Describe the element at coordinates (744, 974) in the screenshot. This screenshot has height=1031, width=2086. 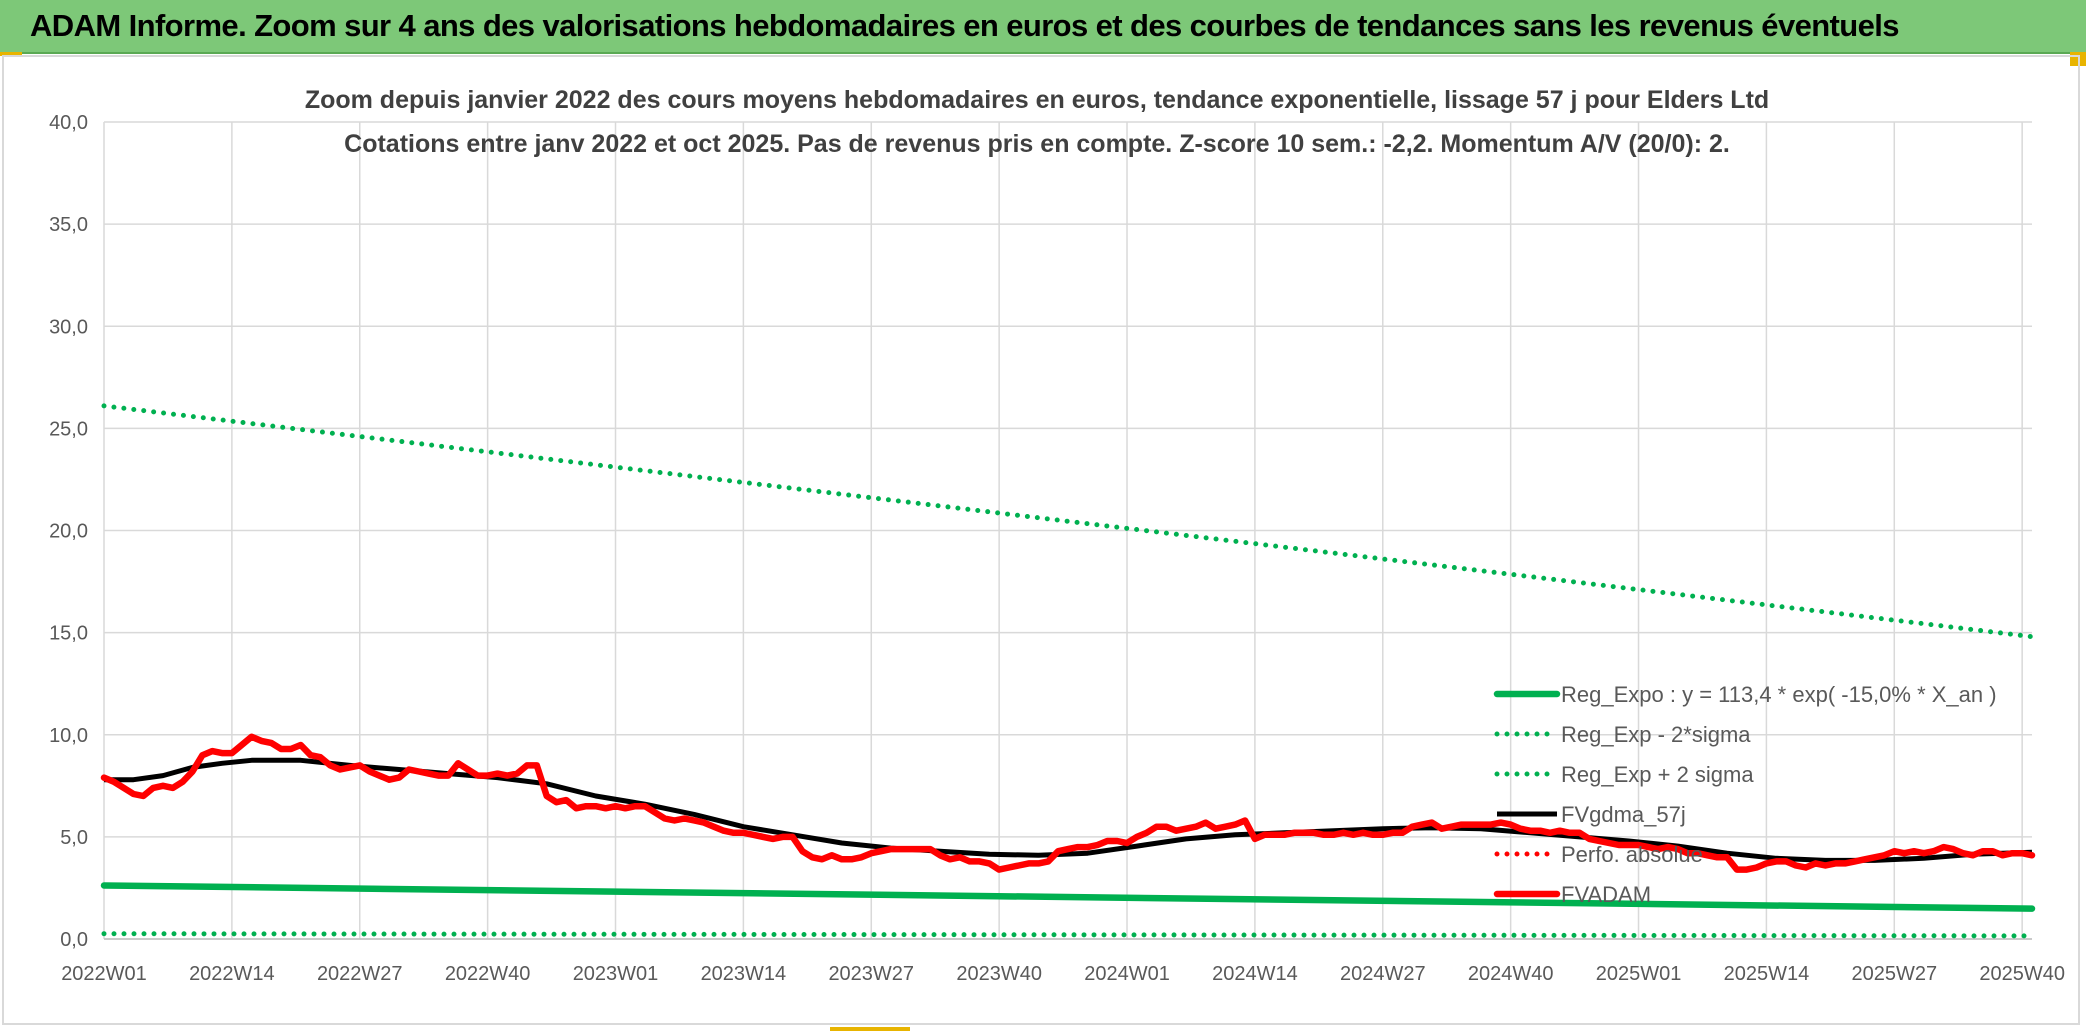
I see `x-tick-label: 2023W14` at that location.